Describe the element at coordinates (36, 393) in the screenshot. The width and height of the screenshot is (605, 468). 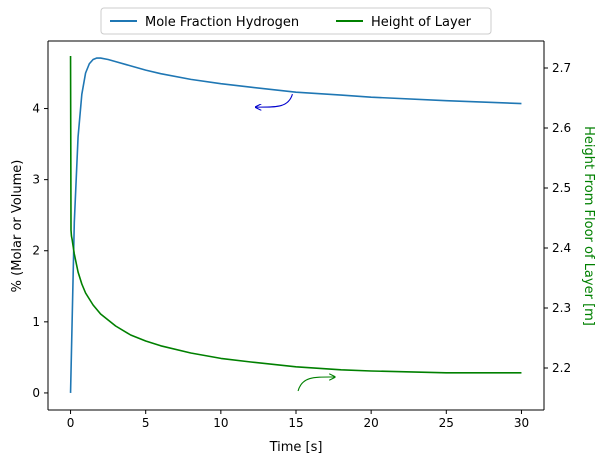
I see `y-tick-label-left: 0` at that location.